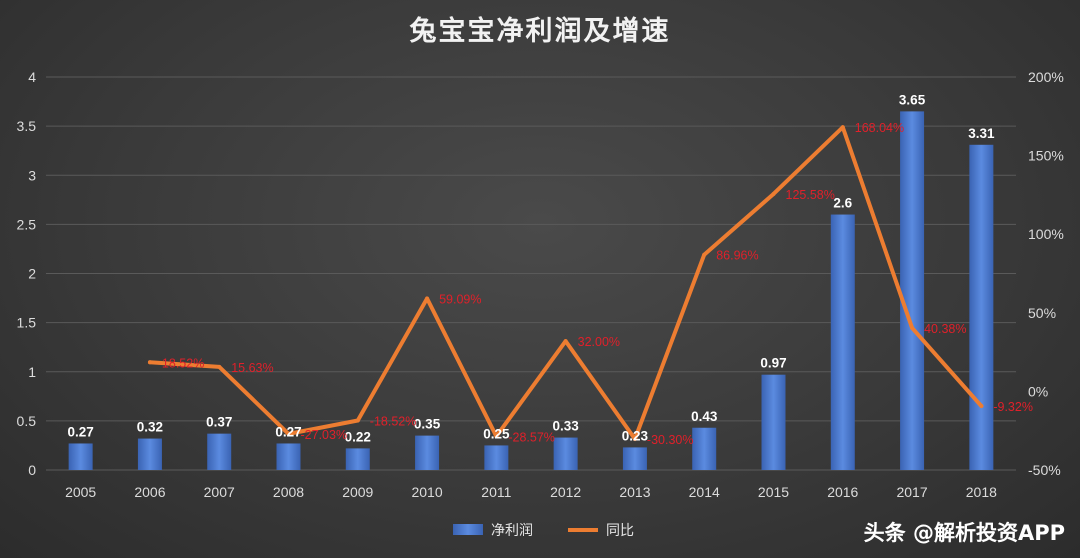  I want to click on pct-value-label: -28.57%, so click(531, 437).